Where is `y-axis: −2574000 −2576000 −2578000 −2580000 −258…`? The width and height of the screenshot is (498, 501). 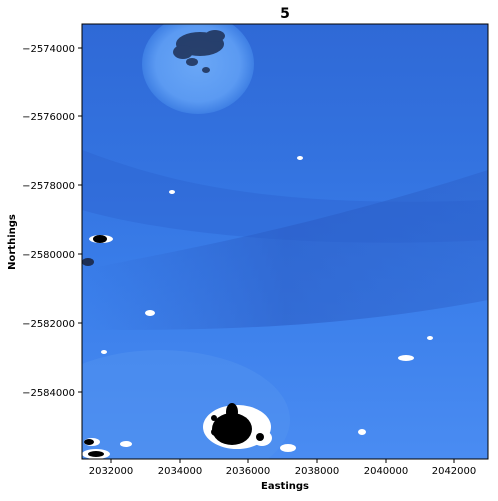 y-axis: −2574000 −2576000 −2578000 −2580000 −258… is located at coordinates (52, 221).